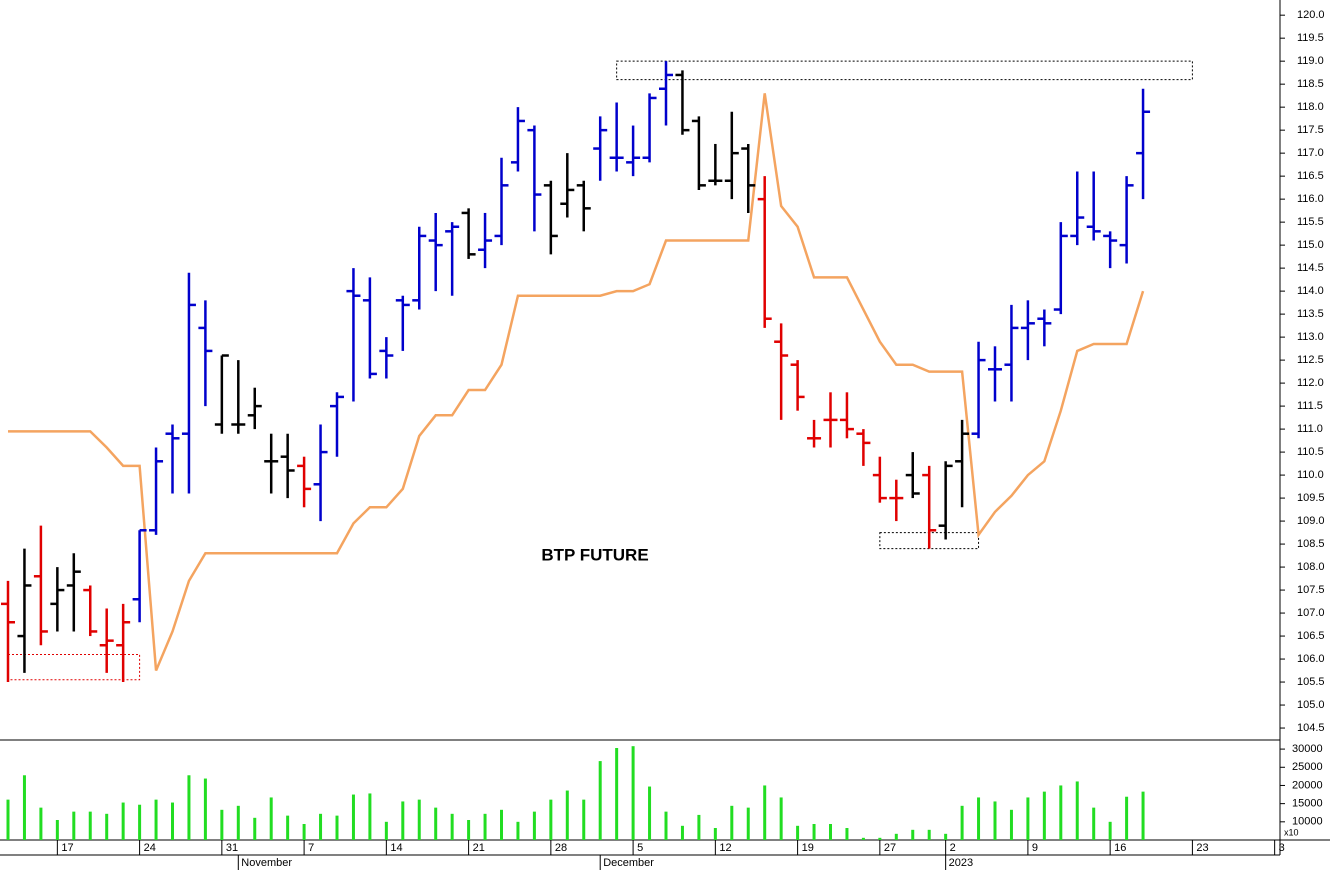  What do you see at coordinates (1310, 107) in the screenshot?
I see `y-tick-label: 118.0` at bounding box center [1310, 107].